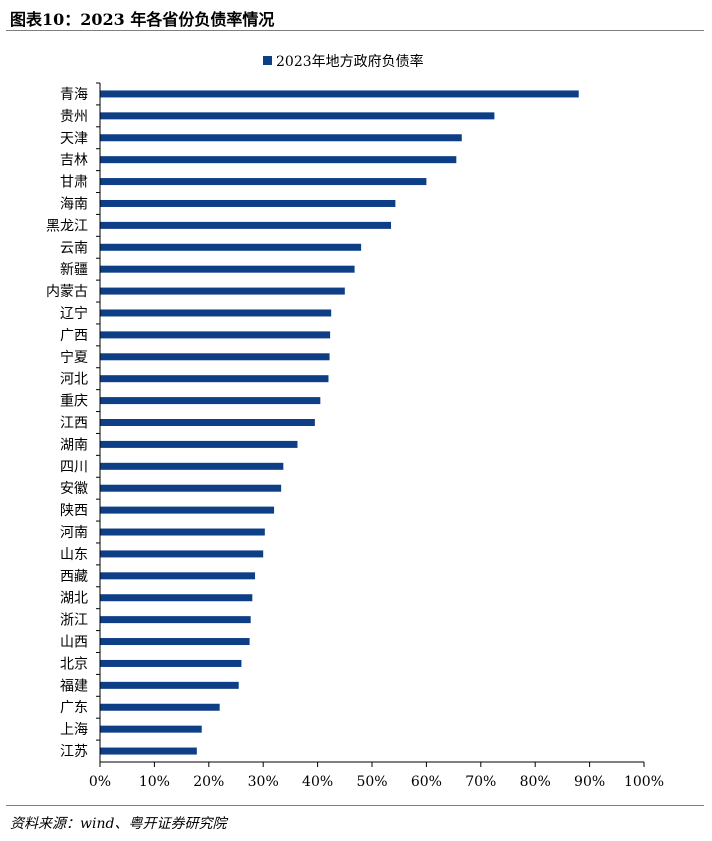 The image size is (712, 841). I want to click on x-axis: 0% 10% 20% 30% 40% 50% 60% 70% 80% 90% 100%, so click(376, 775).